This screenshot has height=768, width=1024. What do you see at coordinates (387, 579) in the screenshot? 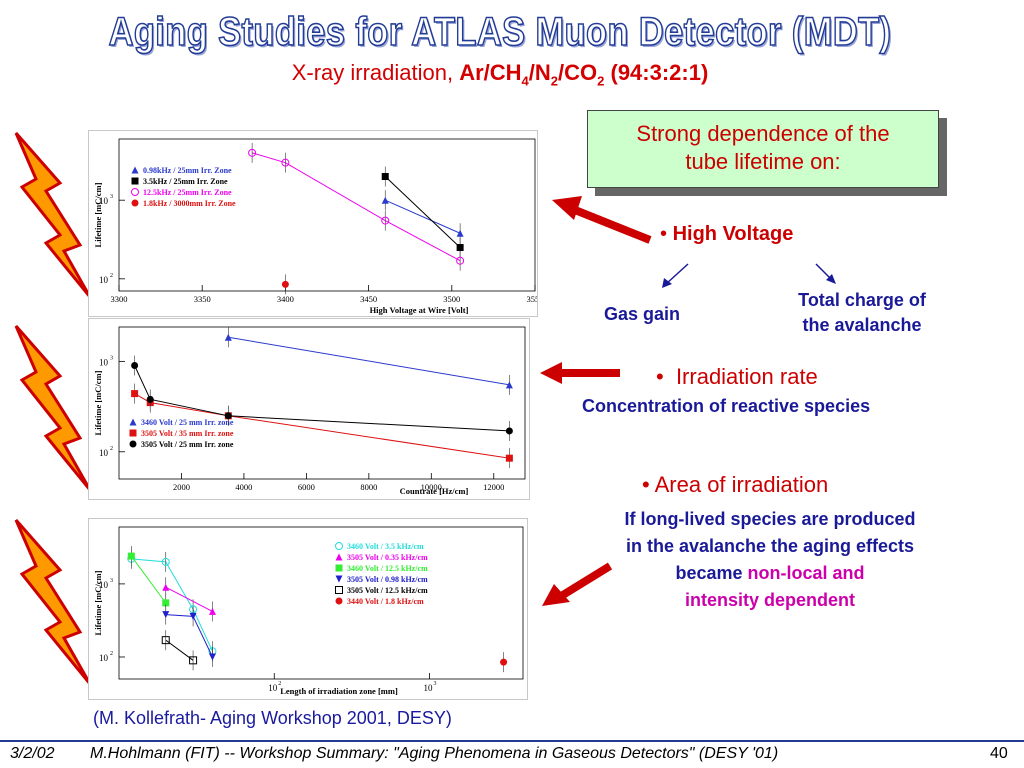
I see `legend-entry: 3505 Volt / 0.98 kHz/cm` at bounding box center [387, 579].